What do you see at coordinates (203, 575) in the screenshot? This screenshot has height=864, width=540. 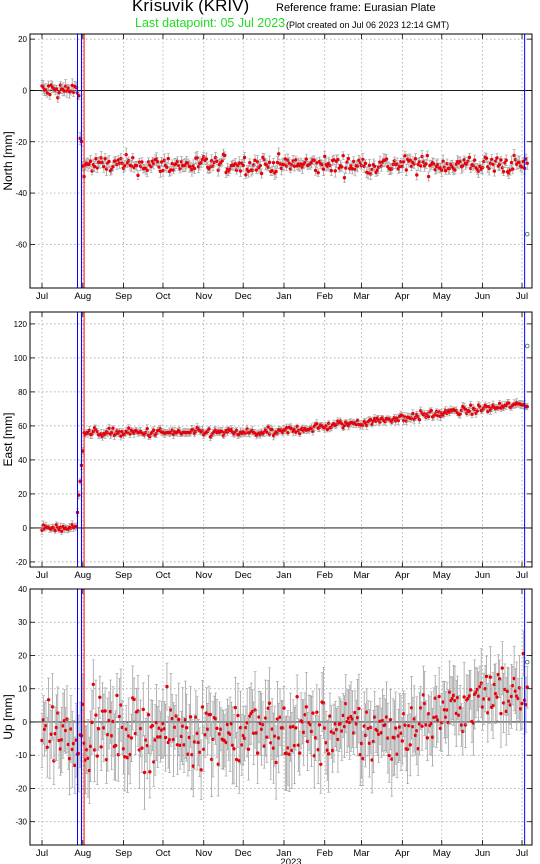 I see `x-tick-label: Nov` at bounding box center [203, 575].